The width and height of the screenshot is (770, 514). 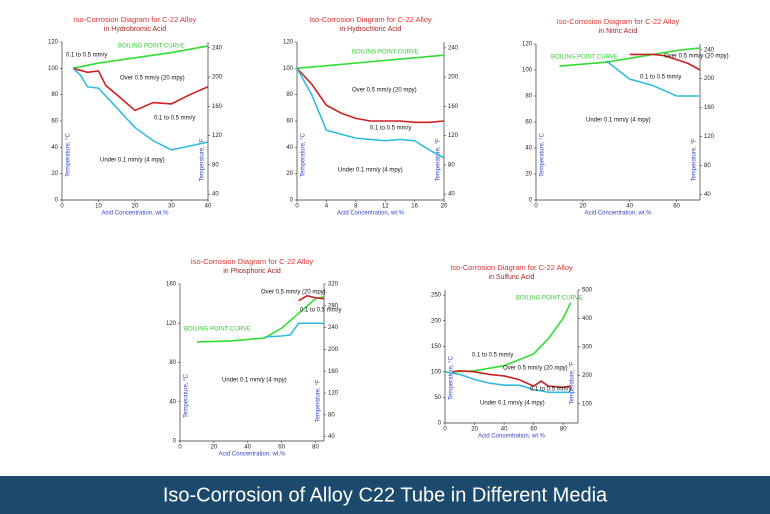 What do you see at coordinates (327, 207) in the screenshot?
I see `x-tick-label: 4` at bounding box center [327, 207].